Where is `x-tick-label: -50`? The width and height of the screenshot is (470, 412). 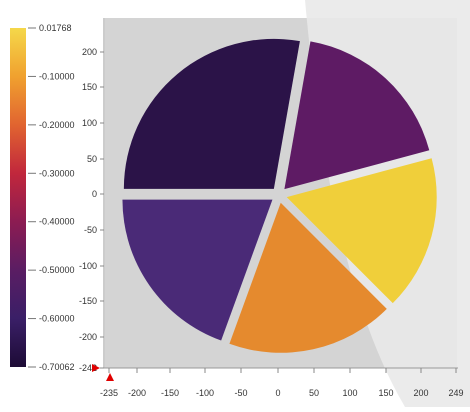
x-tick-label: -50 is located at coordinates (240, 393).